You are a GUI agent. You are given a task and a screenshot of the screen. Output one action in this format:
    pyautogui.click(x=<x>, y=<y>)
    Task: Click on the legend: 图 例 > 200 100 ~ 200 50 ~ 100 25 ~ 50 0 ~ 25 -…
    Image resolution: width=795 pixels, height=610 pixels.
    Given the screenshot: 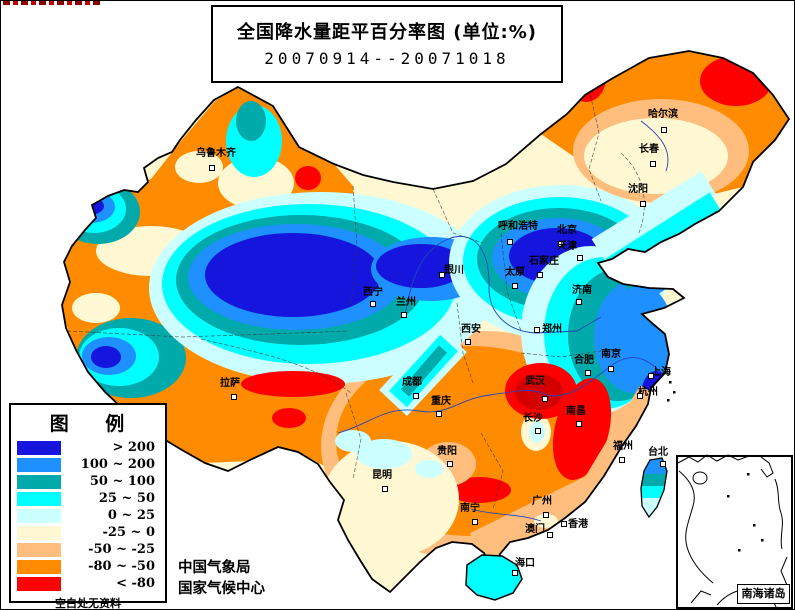 What is the action you would take?
    pyautogui.click(x=88, y=506)
    